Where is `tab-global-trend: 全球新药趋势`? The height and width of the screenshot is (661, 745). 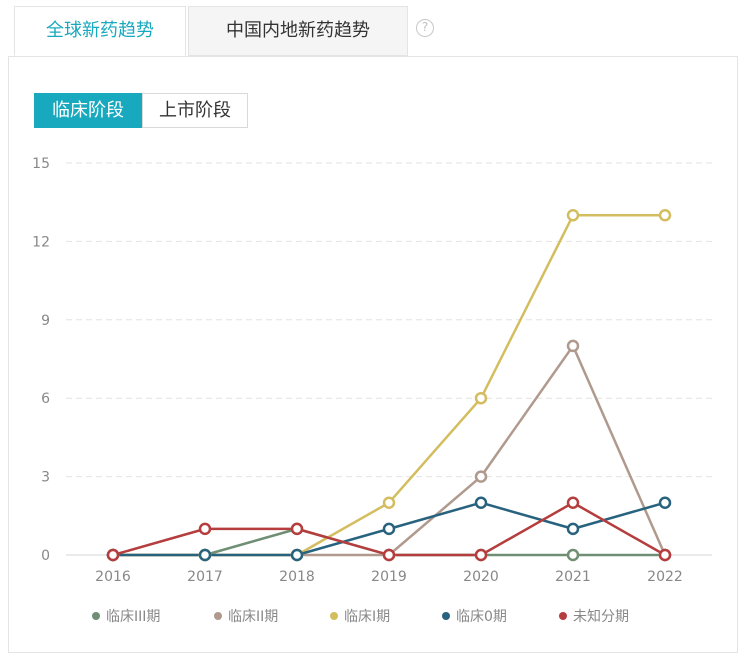
tab-global-trend: 全球新药趋势 is located at coordinates (100, 31).